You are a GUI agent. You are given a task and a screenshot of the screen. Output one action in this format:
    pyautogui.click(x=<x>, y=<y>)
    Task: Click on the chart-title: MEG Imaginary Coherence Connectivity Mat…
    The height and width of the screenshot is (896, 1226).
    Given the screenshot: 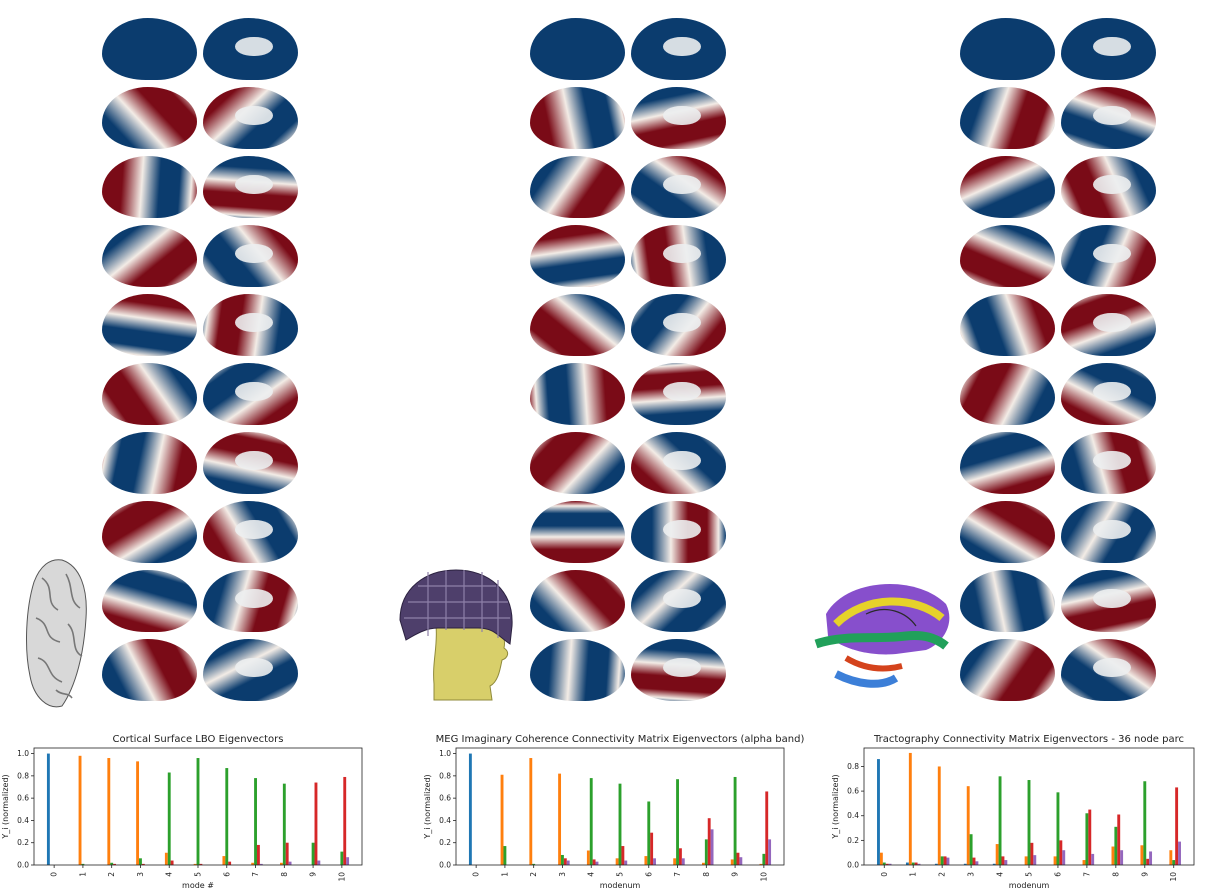 What is the action you would take?
    pyautogui.click(x=620, y=739)
    